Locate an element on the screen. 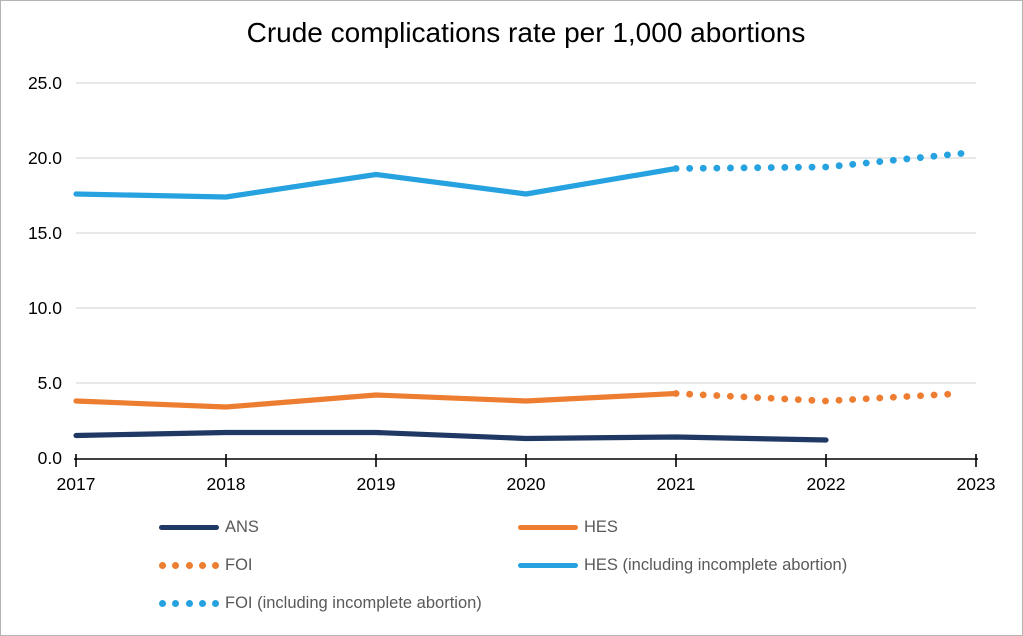 The image size is (1023, 636). x-axis-tick-label: 2021 is located at coordinates (676, 484).